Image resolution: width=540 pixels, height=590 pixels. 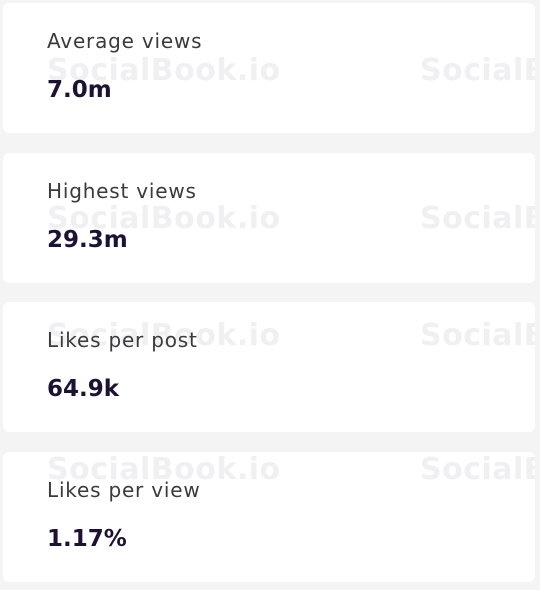 What do you see at coordinates (87, 539) in the screenshot?
I see `stat-value: 1.17%` at bounding box center [87, 539].